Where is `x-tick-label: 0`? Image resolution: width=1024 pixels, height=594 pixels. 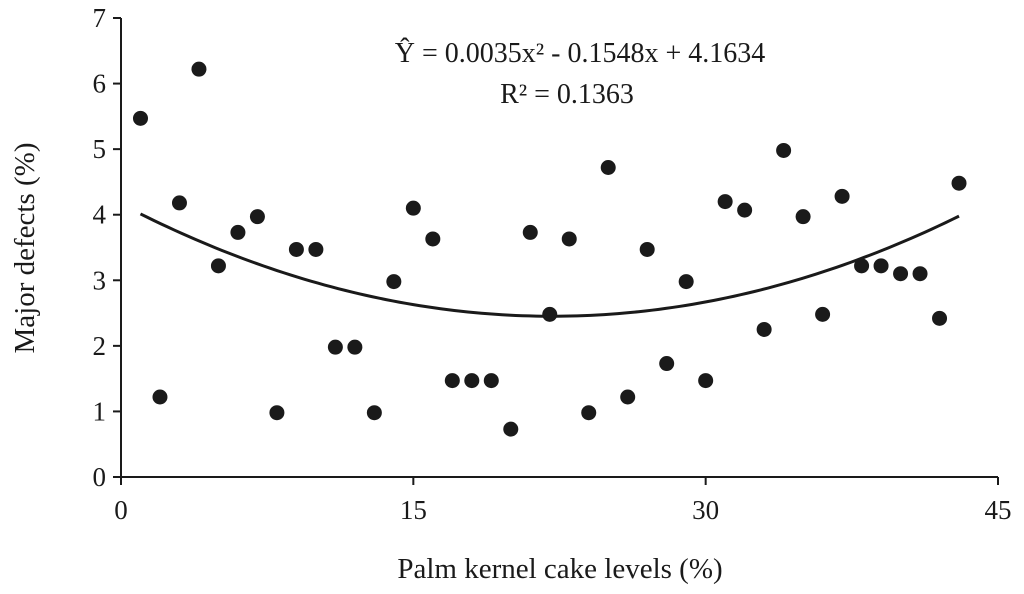 x-tick-label: 0 is located at coordinates (121, 510).